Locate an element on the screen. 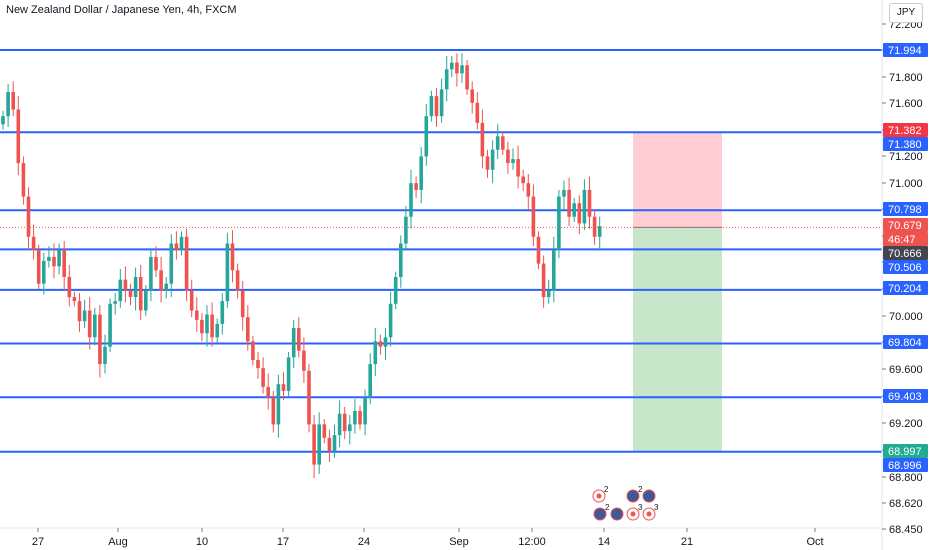 This screenshot has height=550, width=932. take-profit-zone is located at coordinates (677, 339).